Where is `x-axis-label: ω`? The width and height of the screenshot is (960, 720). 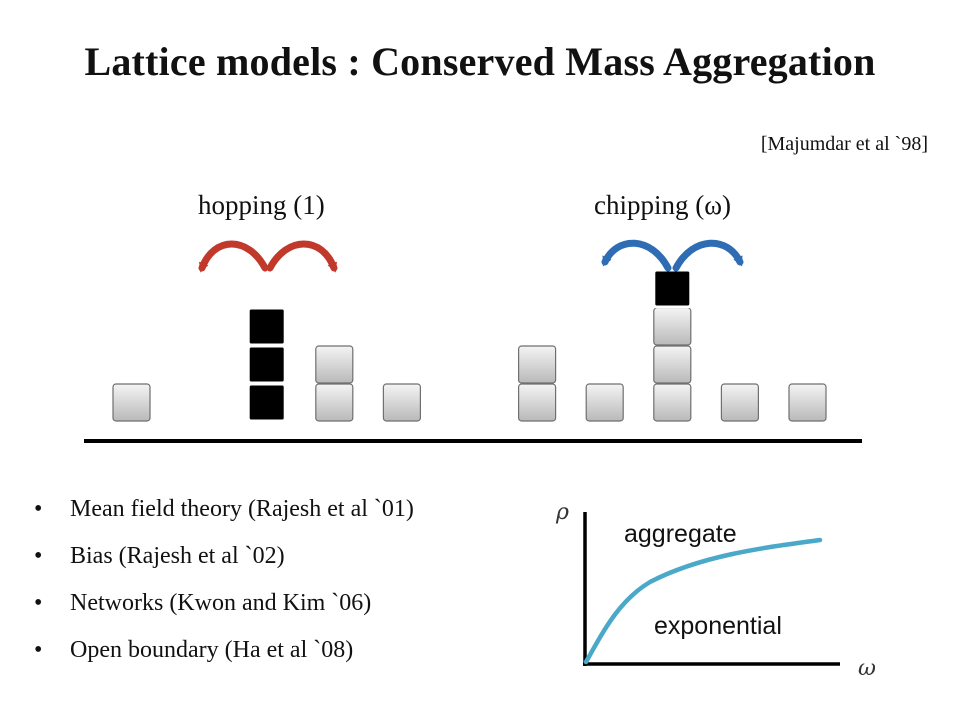
x-axis-label: ω is located at coordinates (867, 668).